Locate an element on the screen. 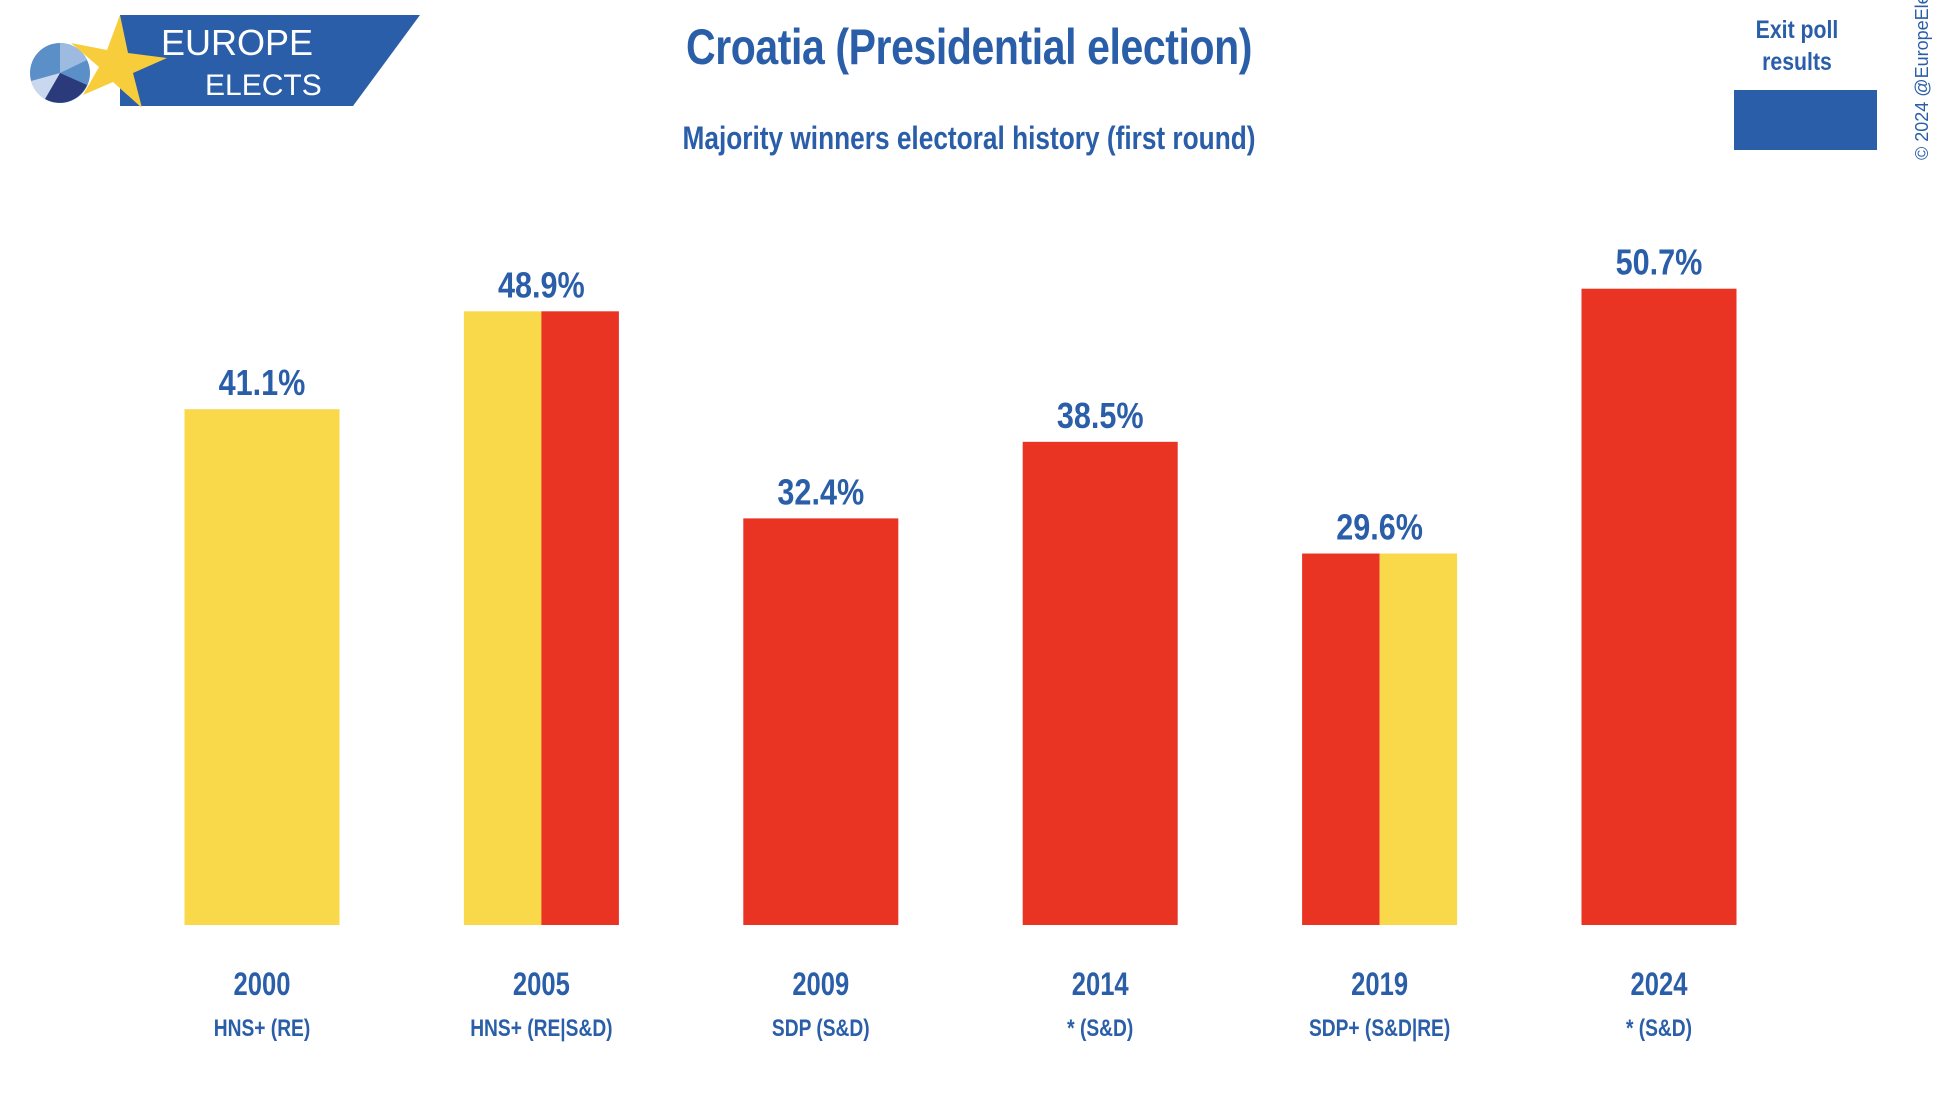 Image resolution: width=1938 pixels, height=1118 pixels. bar-2000 is located at coordinates (262, 667).